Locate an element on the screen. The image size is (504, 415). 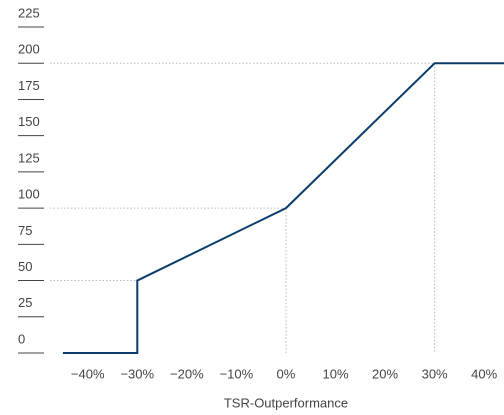
x-tick-label: −20% is located at coordinates (187, 373).